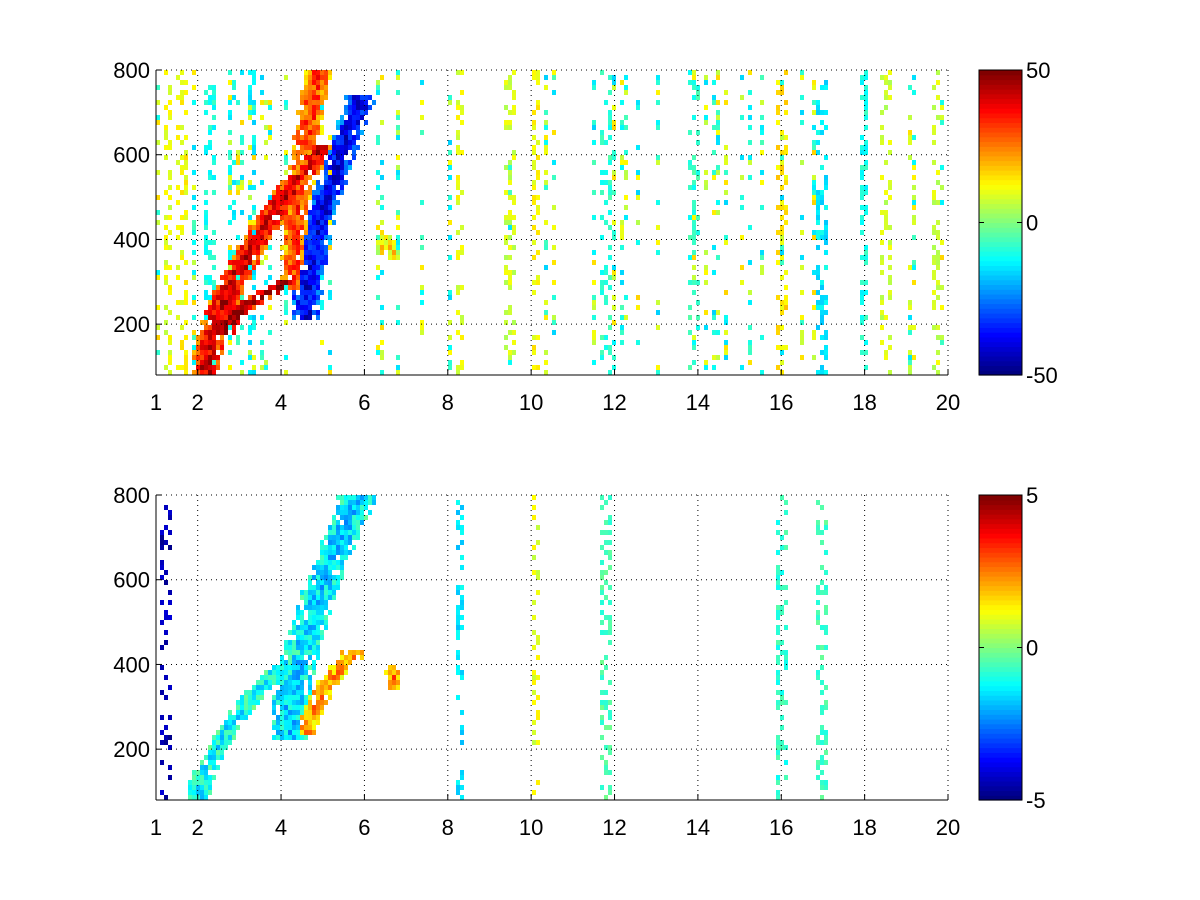 This screenshot has height=900, width=1200. I want to click on colorbar-swatch, so click(1000, 249).